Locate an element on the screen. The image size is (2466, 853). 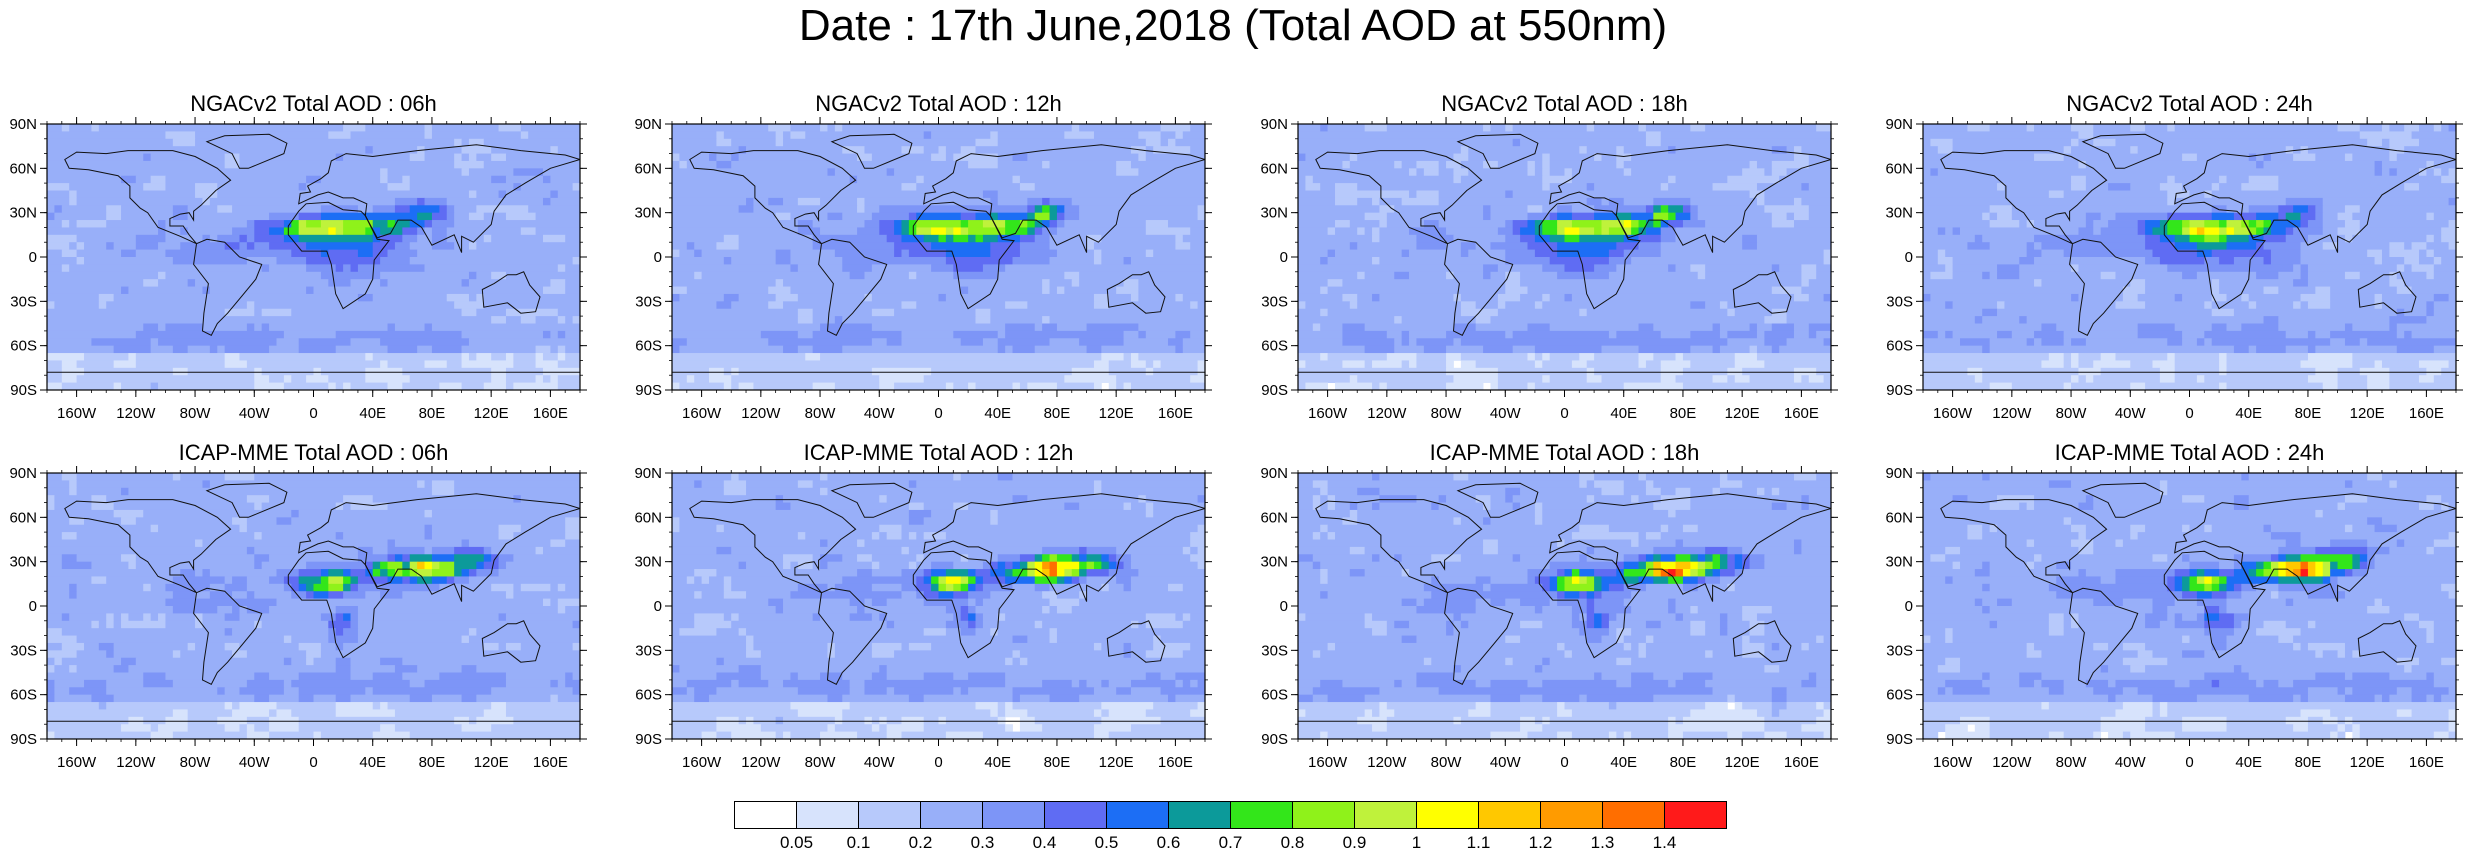
colorbar-label: 0.2 is located at coordinates (921, 842).